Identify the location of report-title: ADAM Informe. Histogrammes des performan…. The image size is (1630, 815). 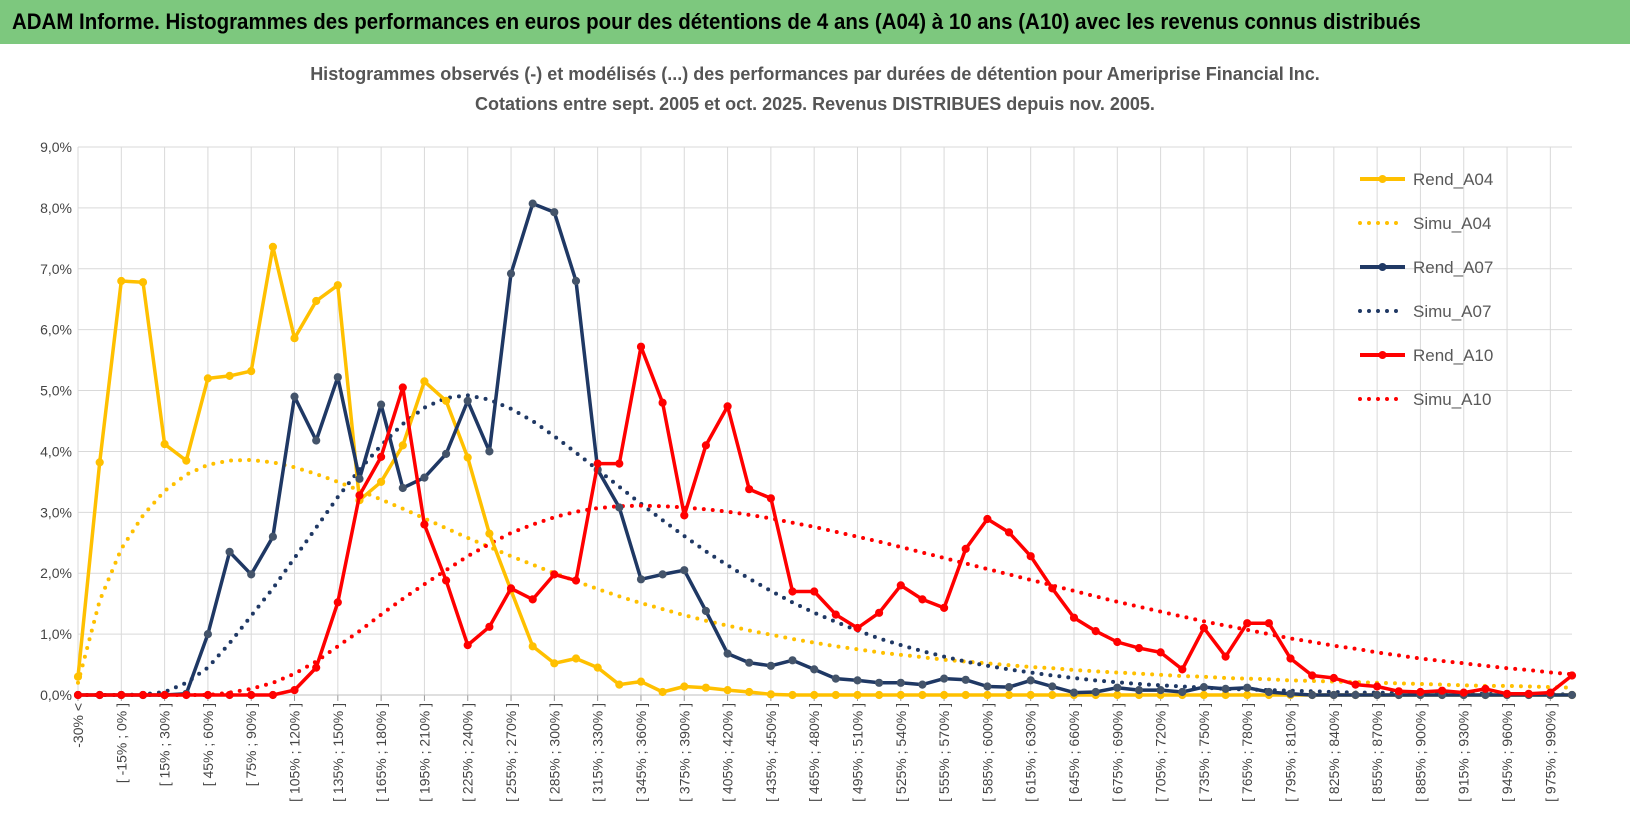
(716, 21).